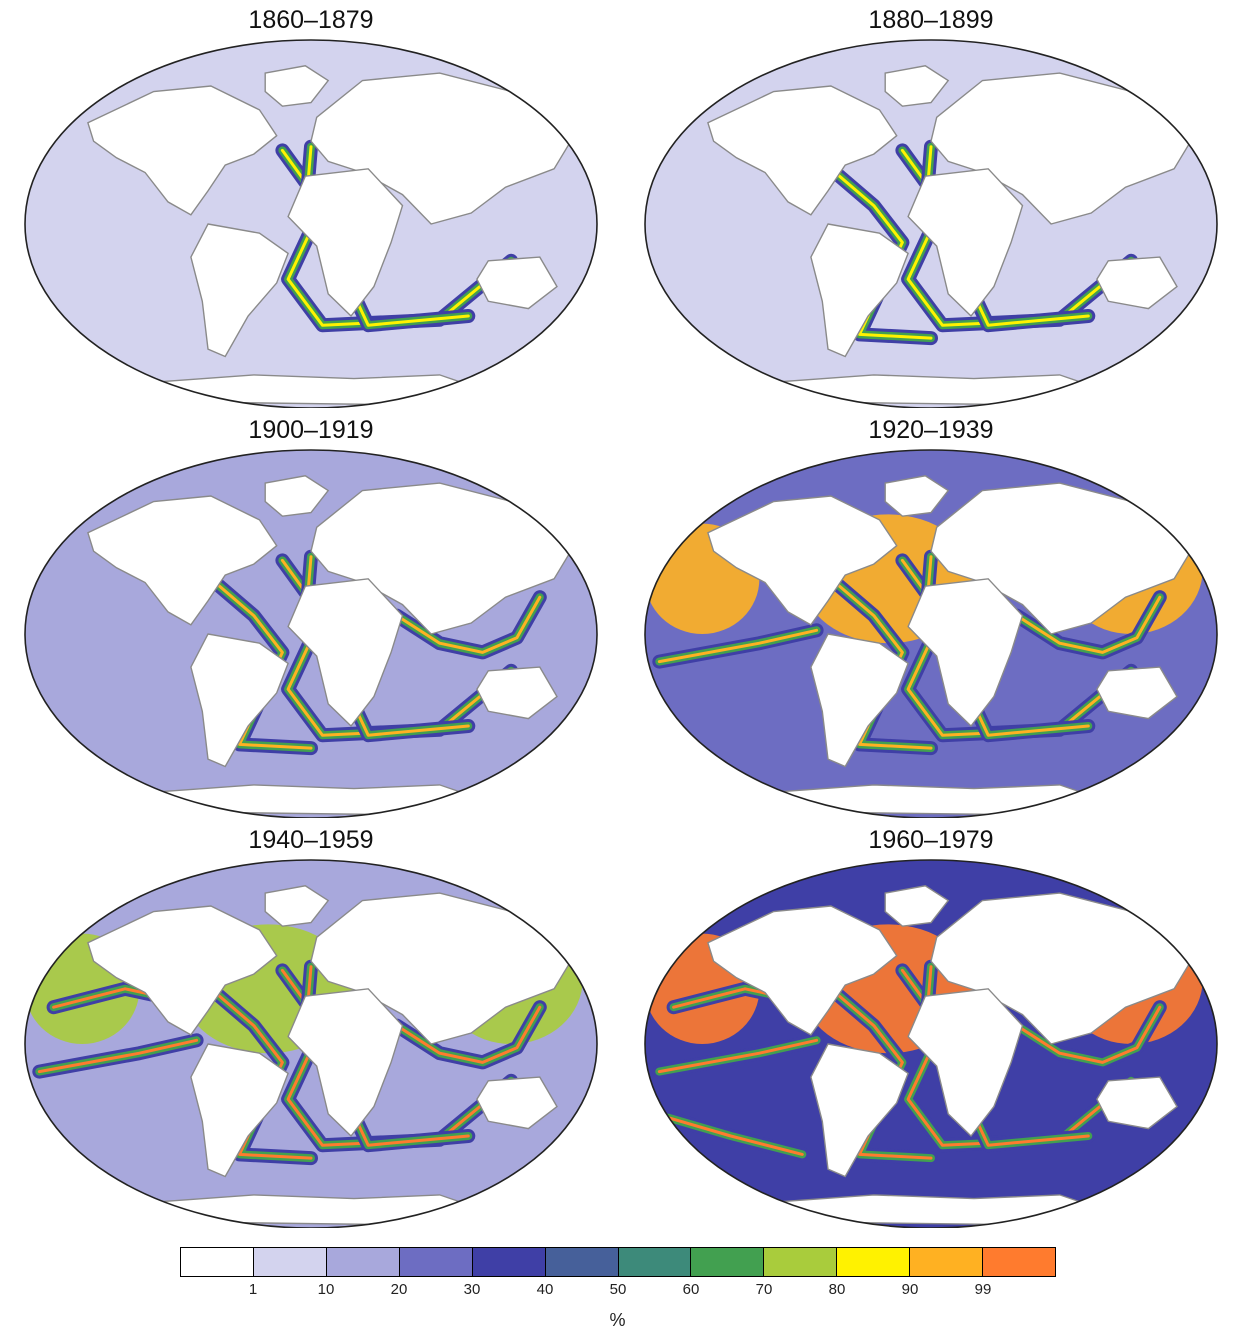 The width and height of the screenshot is (1235, 1344). What do you see at coordinates (931, 430) in the screenshot?
I see `panel-title: 1920–1939` at bounding box center [931, 430].